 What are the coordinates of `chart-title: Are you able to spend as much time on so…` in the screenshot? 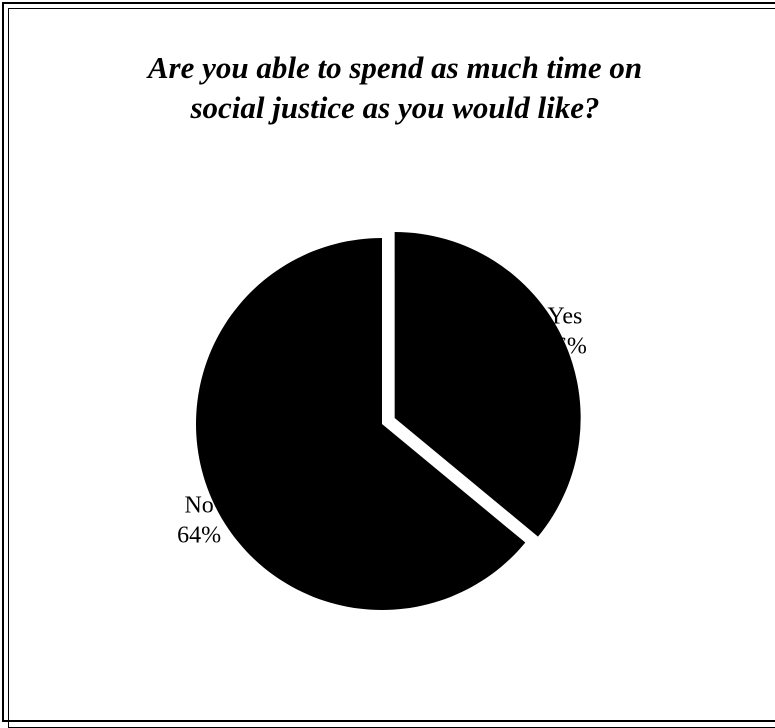 It's located at (395, 88).